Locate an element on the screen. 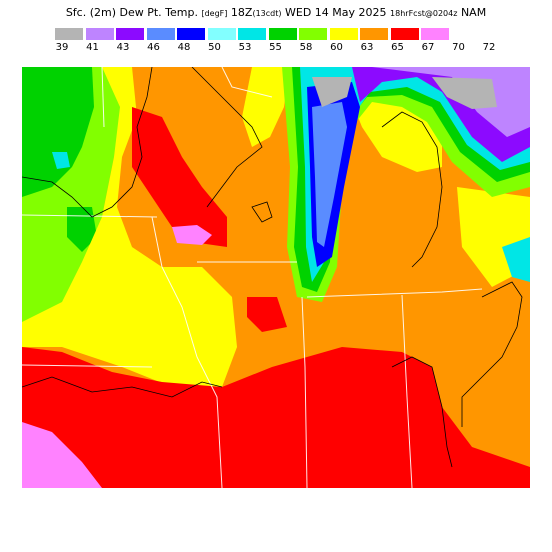 Image resolution: width=552 pixels, height=552 pixels. title-model: NAM is located at coordinates (473, 12).